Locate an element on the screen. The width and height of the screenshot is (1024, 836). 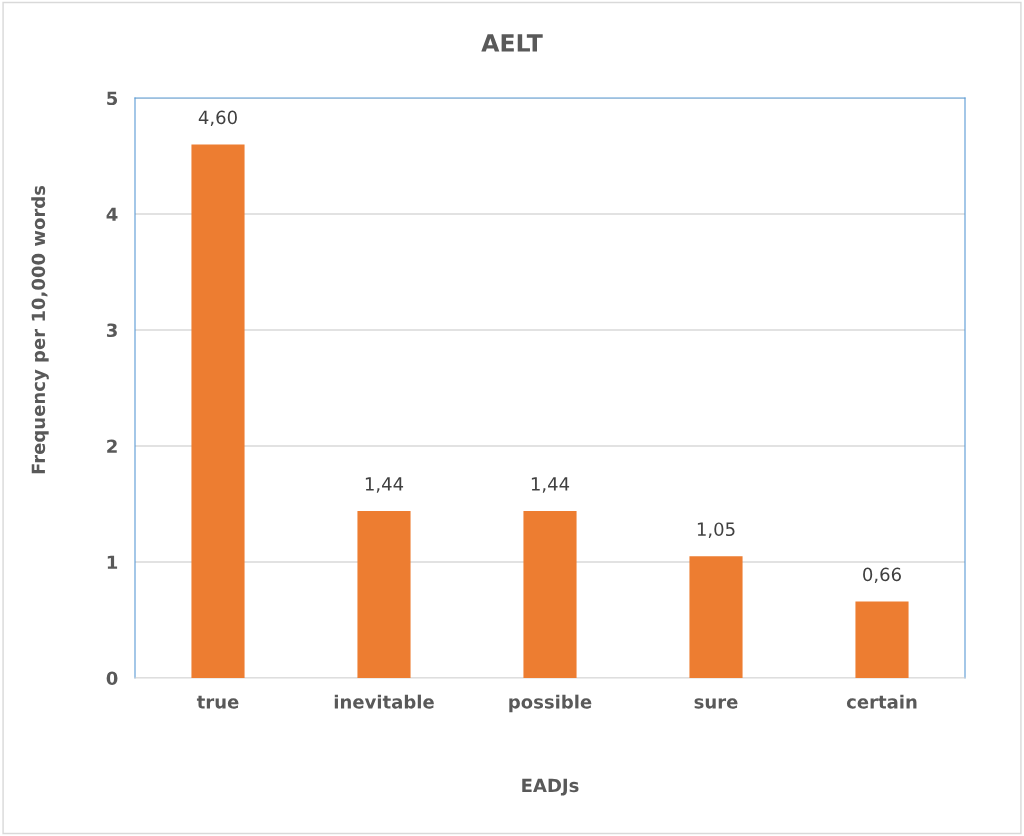
y-tick-label: 0 is located at coordinates (112, 678).